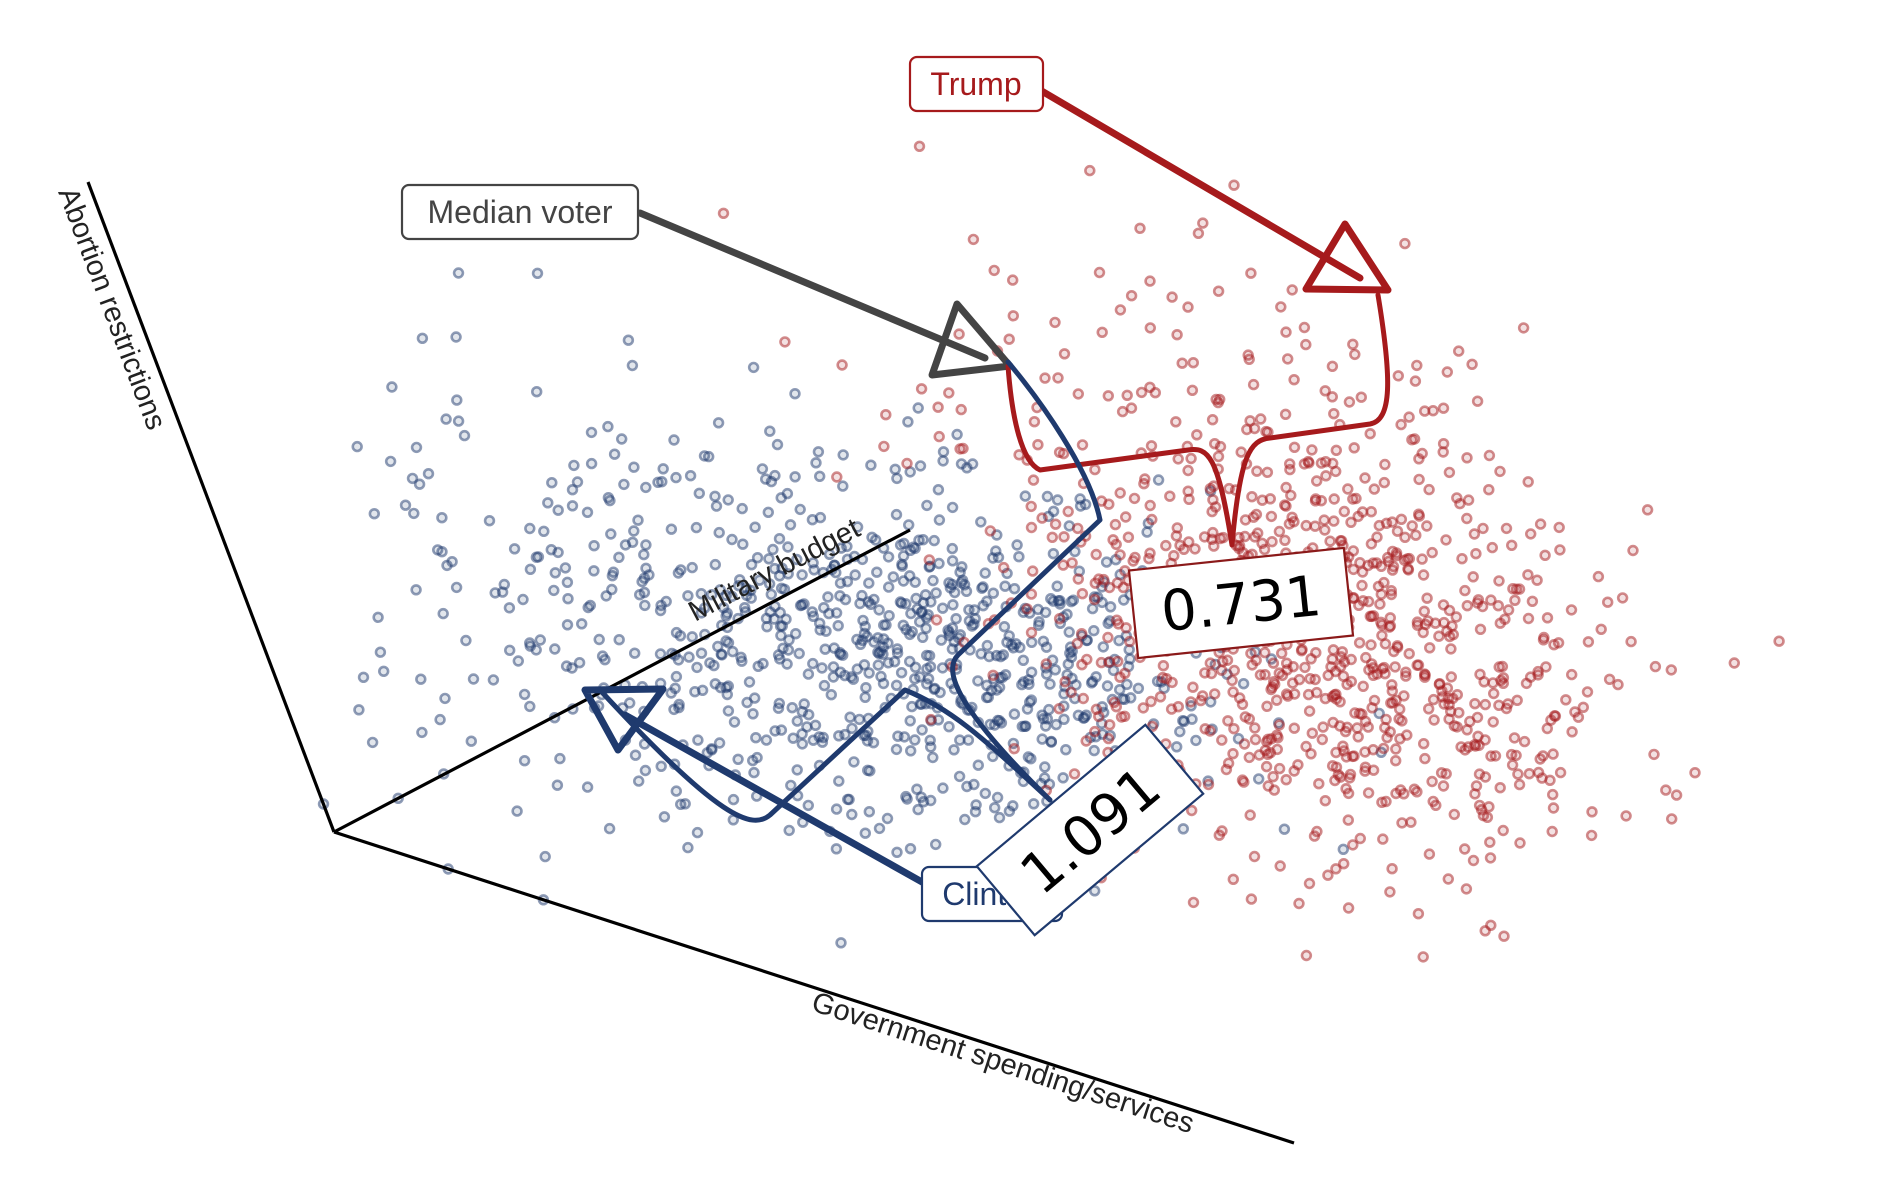  I want to click on x-axis-line, so click(814, 987).